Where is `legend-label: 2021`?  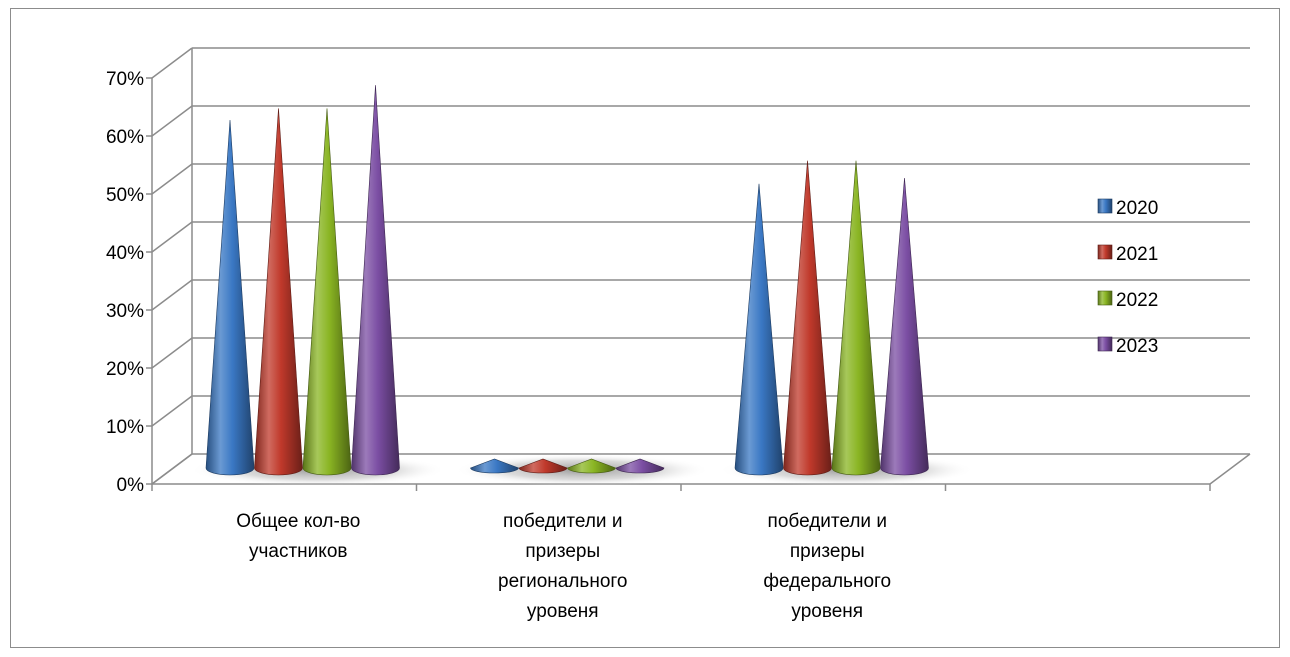
legend-label: 2021 is located at coordinates (1137, 254).